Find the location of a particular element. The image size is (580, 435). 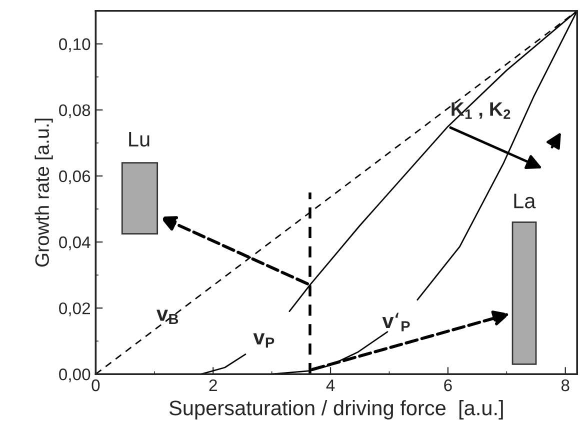

annotation: La is located at coordinates (525, 201).